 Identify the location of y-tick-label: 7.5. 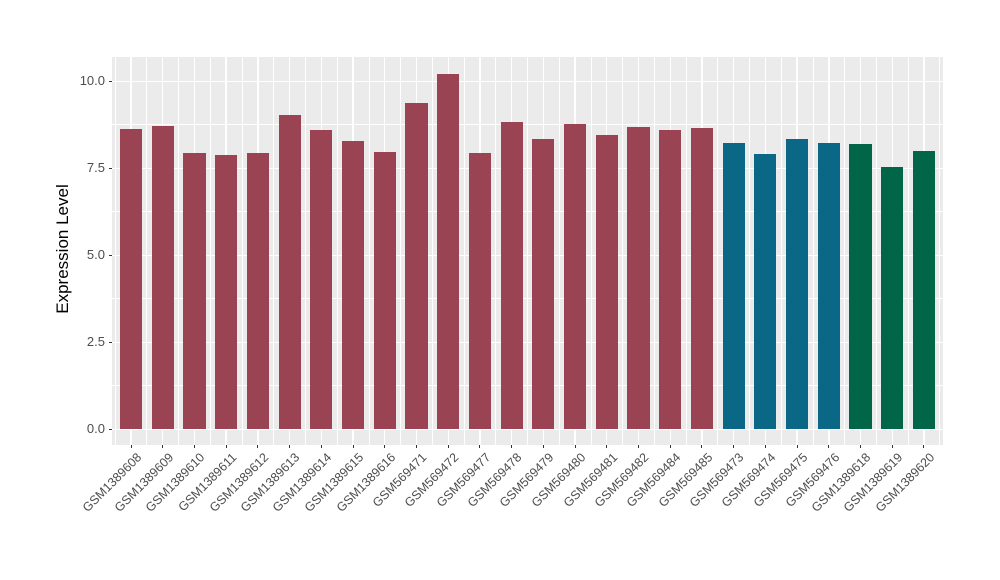
(95, 168).